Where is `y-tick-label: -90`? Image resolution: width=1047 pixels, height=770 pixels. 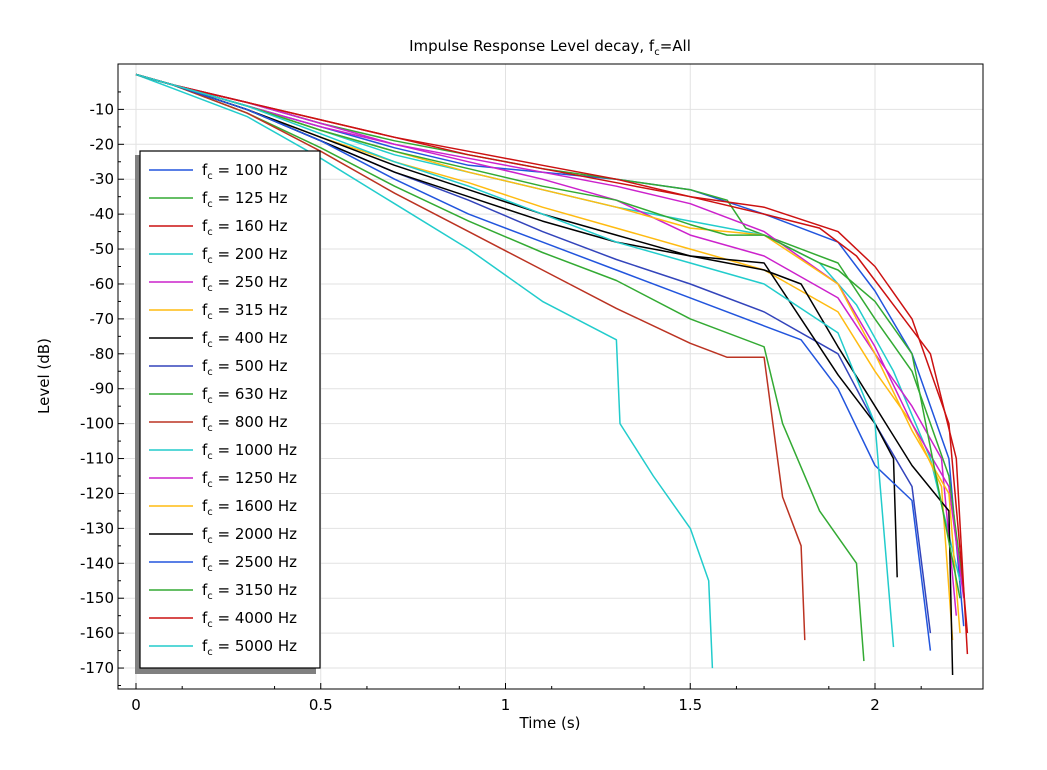
y-tick-label: -90 is located at coordinates (102, 389).